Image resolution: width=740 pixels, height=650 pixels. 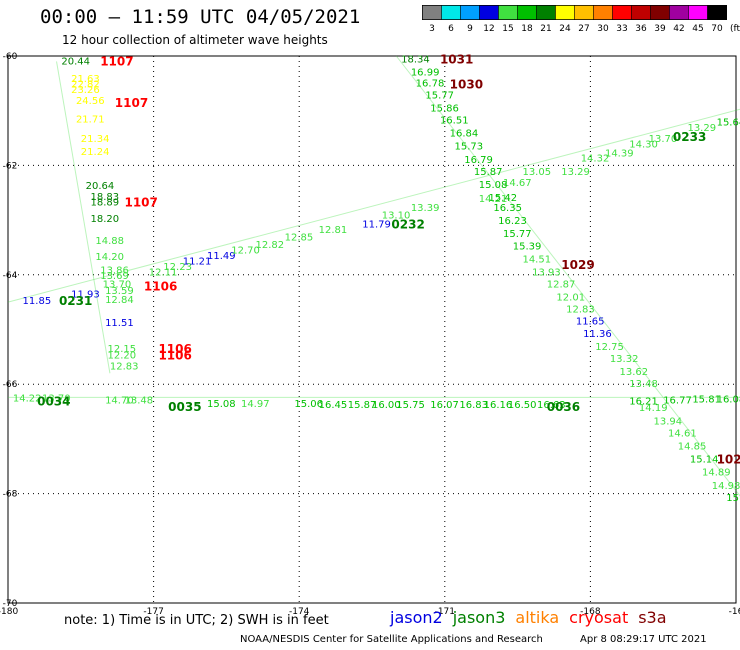 I want to click on legend-value-label: 36, so click(x=641, y=29).